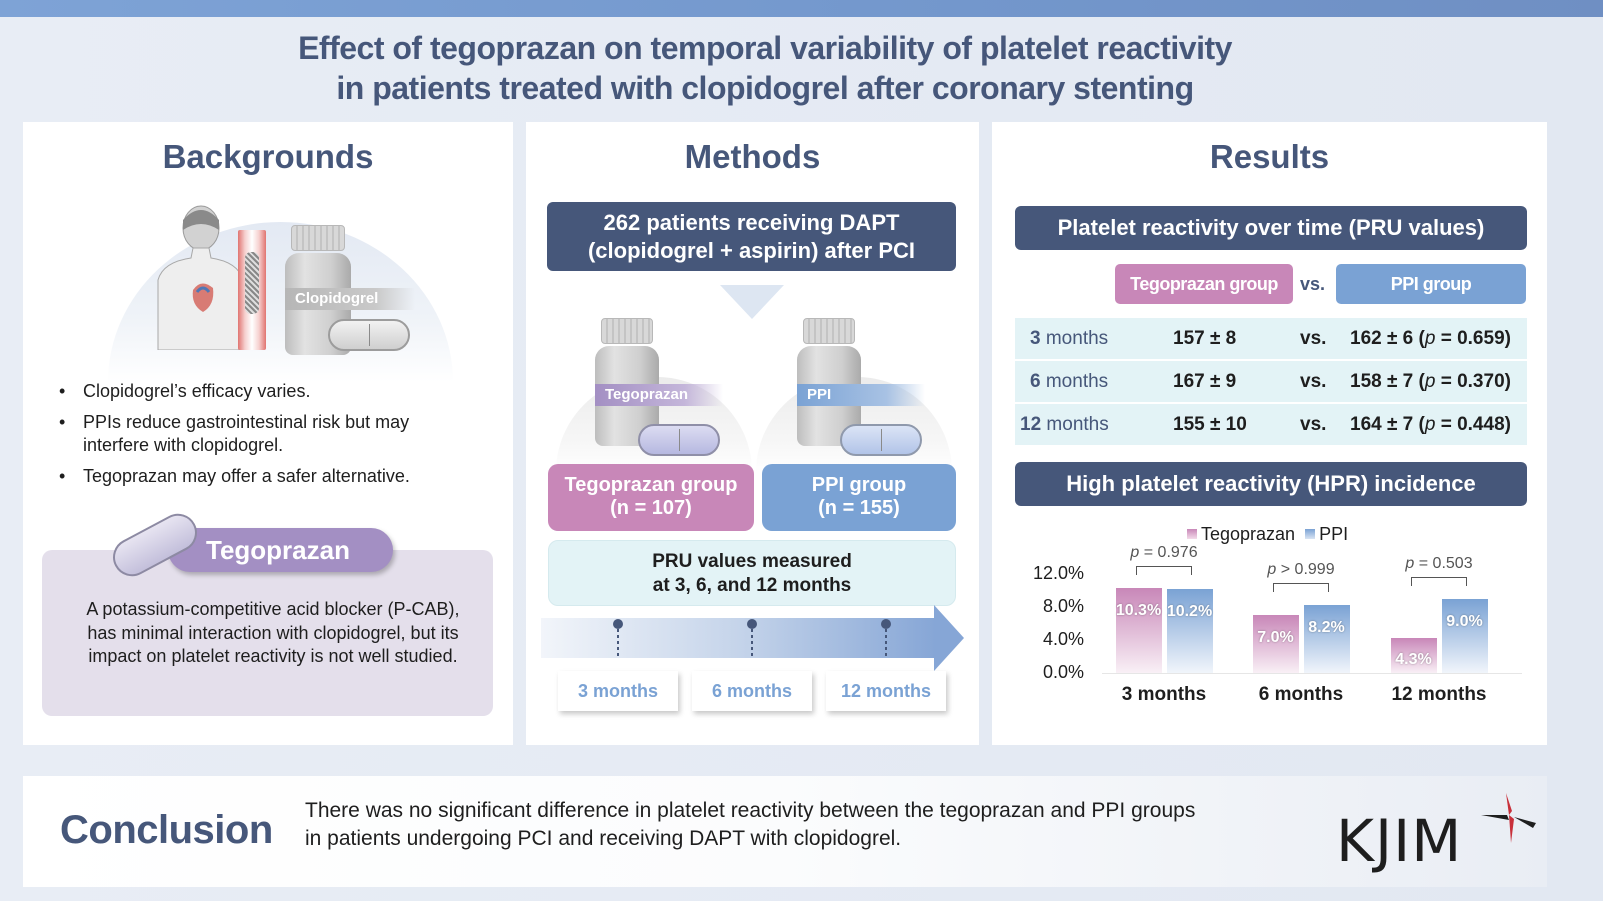 This screenshot has height=901, width=1603. What do you see at coordinates (1058, 573) in the screenshot?
I see `y-tick-label: 12.0%` at bounding box center [1058, 573].